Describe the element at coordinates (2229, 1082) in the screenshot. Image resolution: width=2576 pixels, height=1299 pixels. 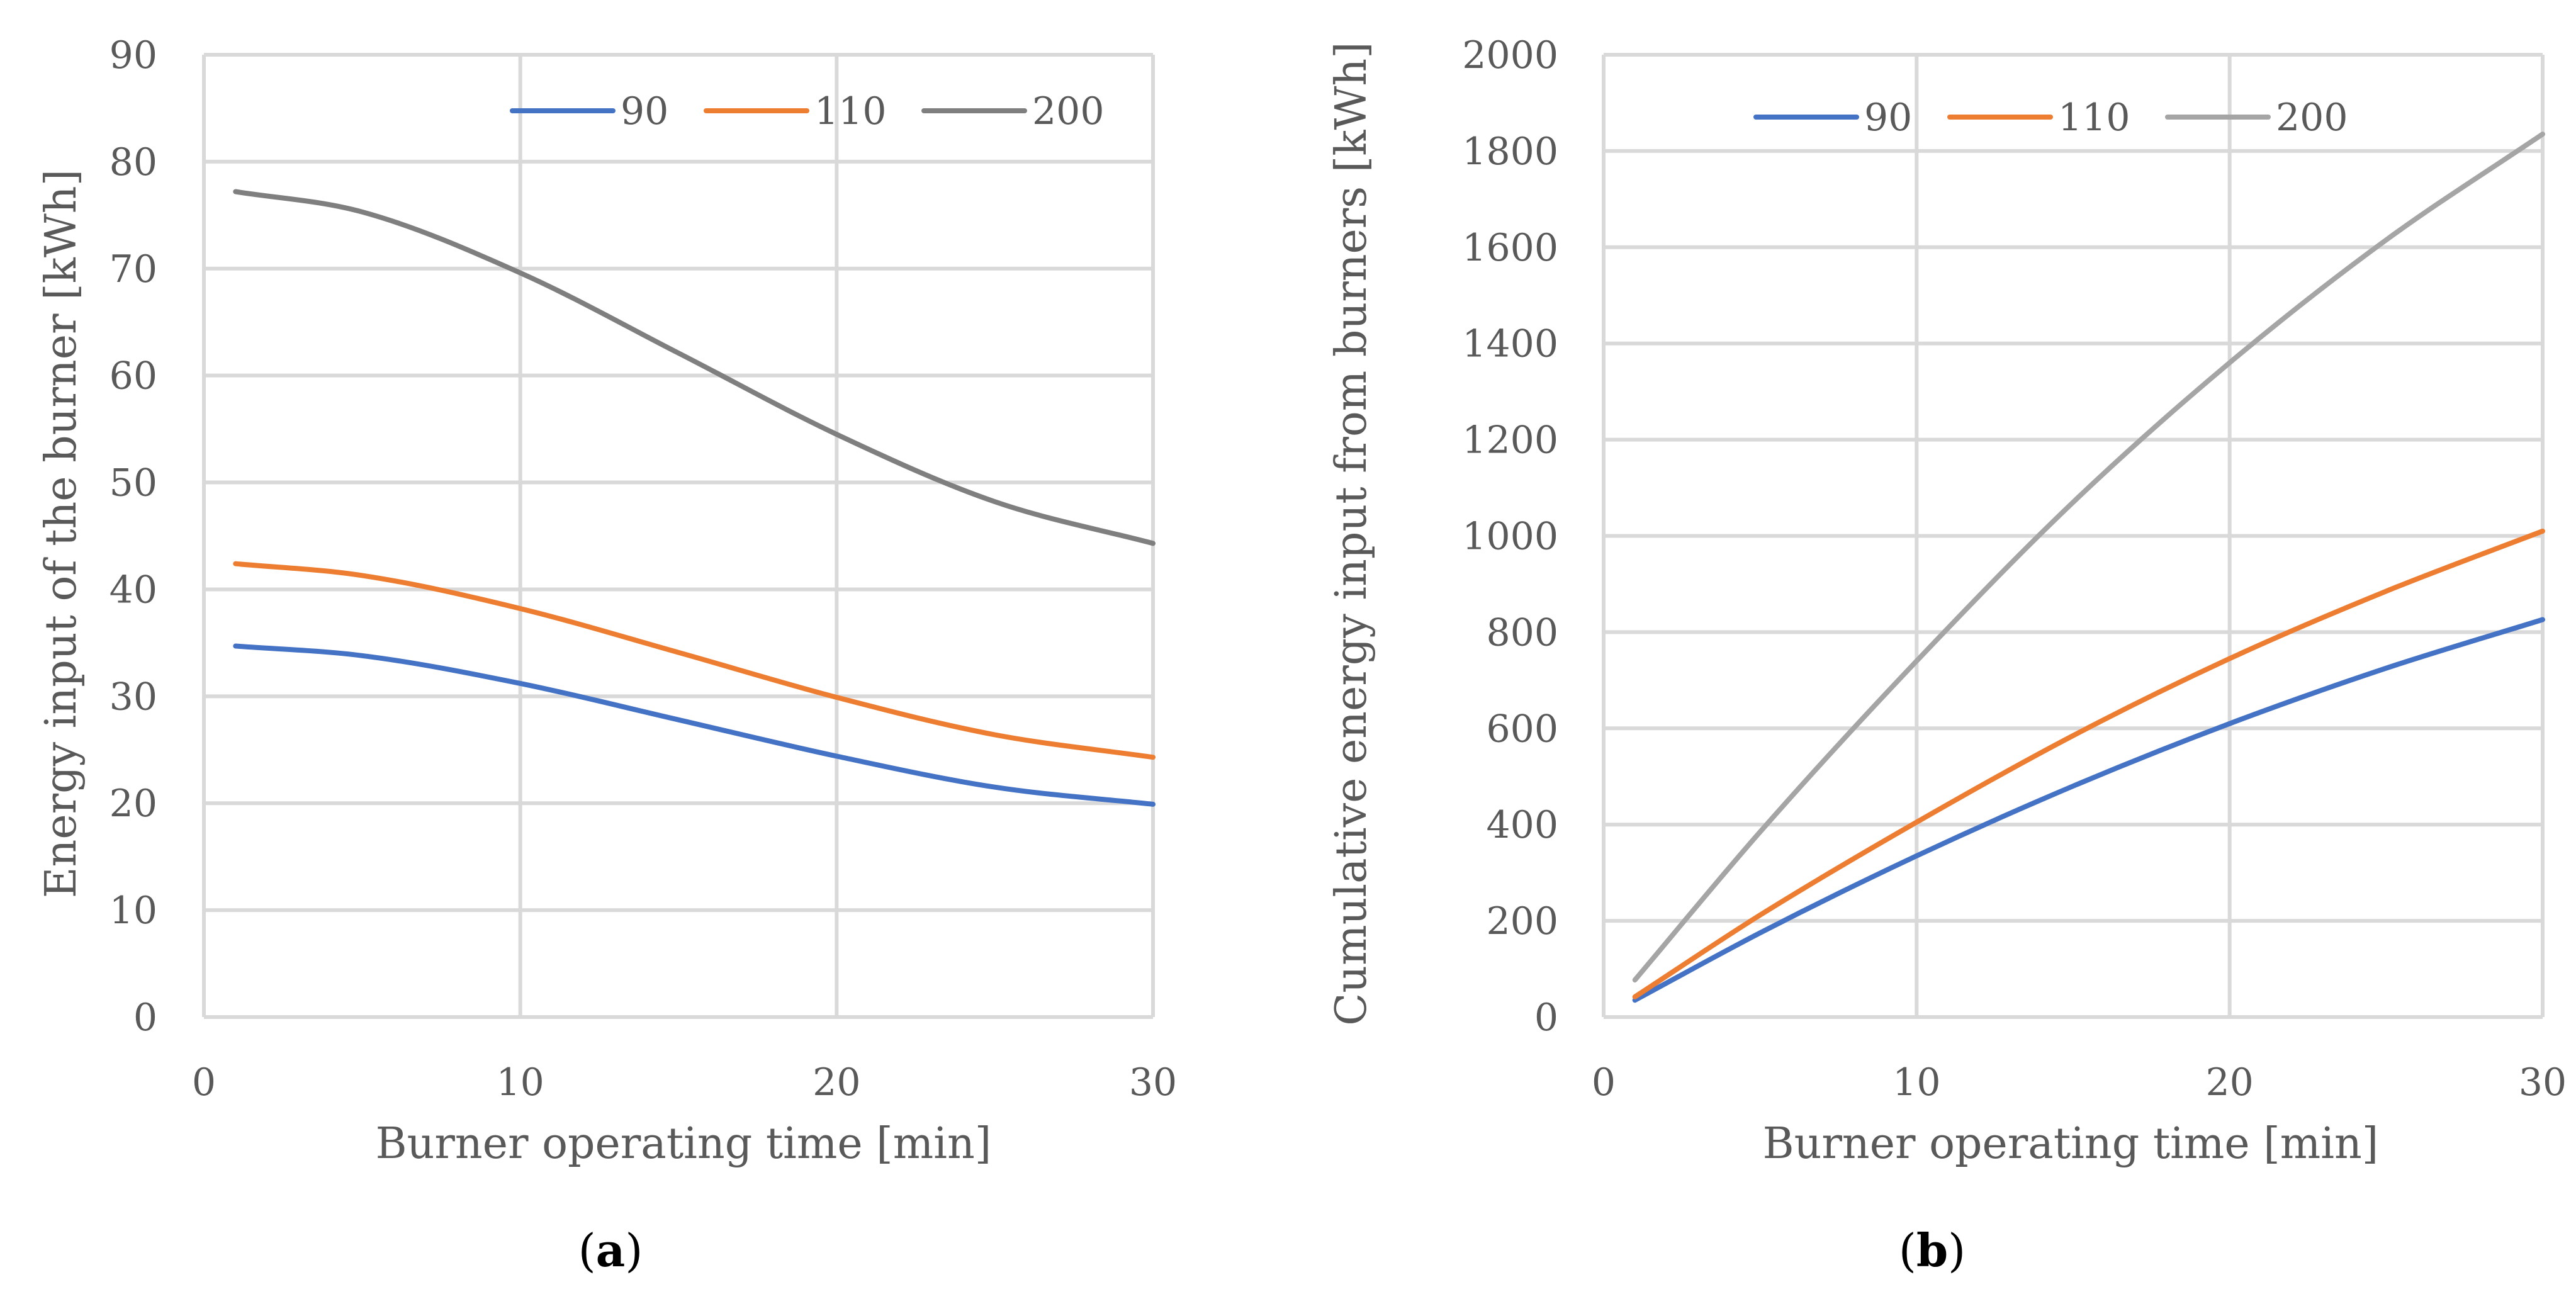
I see `chart-b-x-tick-label: 20` at that location.